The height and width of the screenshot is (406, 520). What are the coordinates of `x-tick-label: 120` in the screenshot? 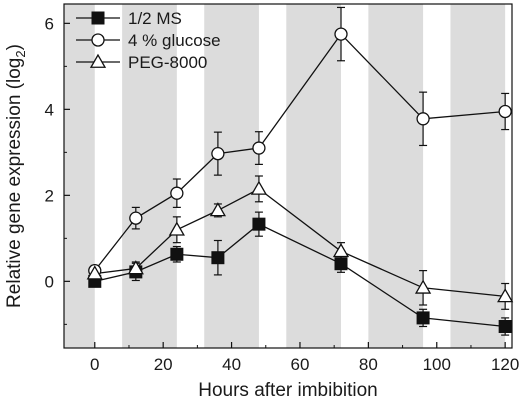 It's located at (505, 364).